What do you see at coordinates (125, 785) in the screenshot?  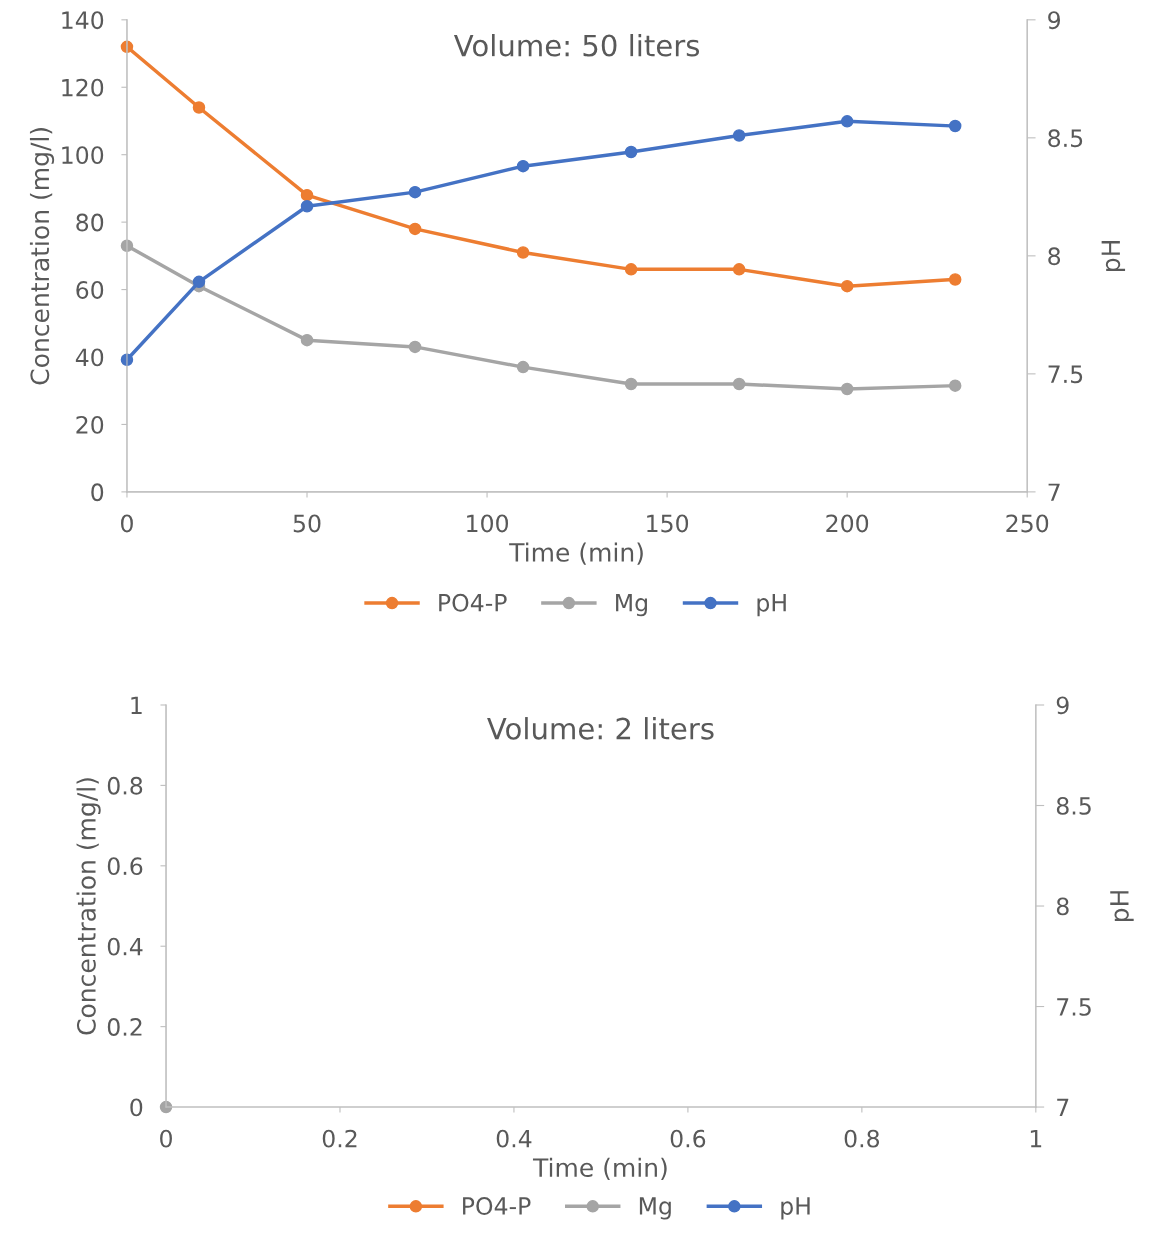 I see `y-tick-label: 0.8` at bounding box center [125, 785].